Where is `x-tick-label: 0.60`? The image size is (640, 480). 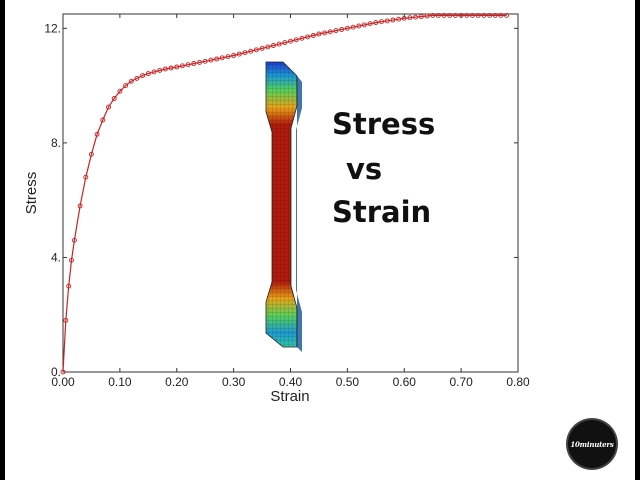
x-tick-label: 0.60 is located at coordinates (405, 382).